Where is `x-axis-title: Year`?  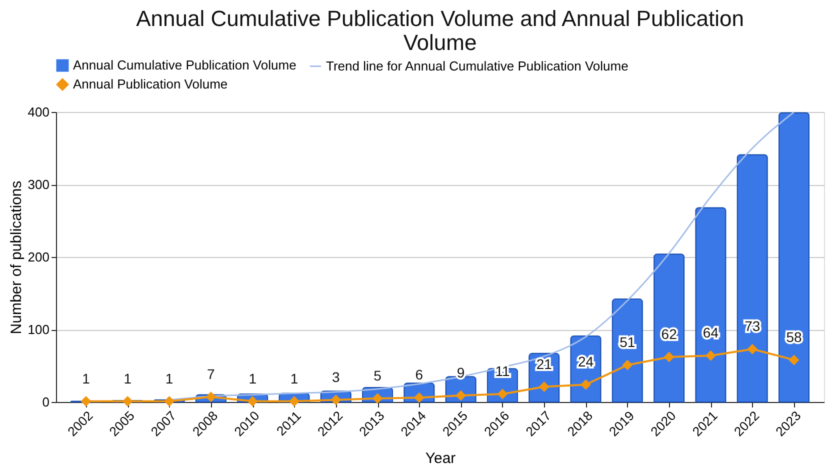 x-axis-title: Year is located at coordinates (440, 459).